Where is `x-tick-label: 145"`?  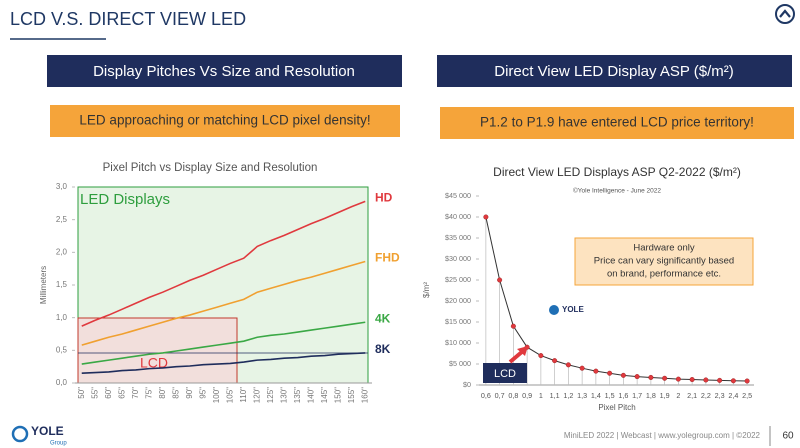 x-tick-label: 145" is located at coordinates (324, 395).